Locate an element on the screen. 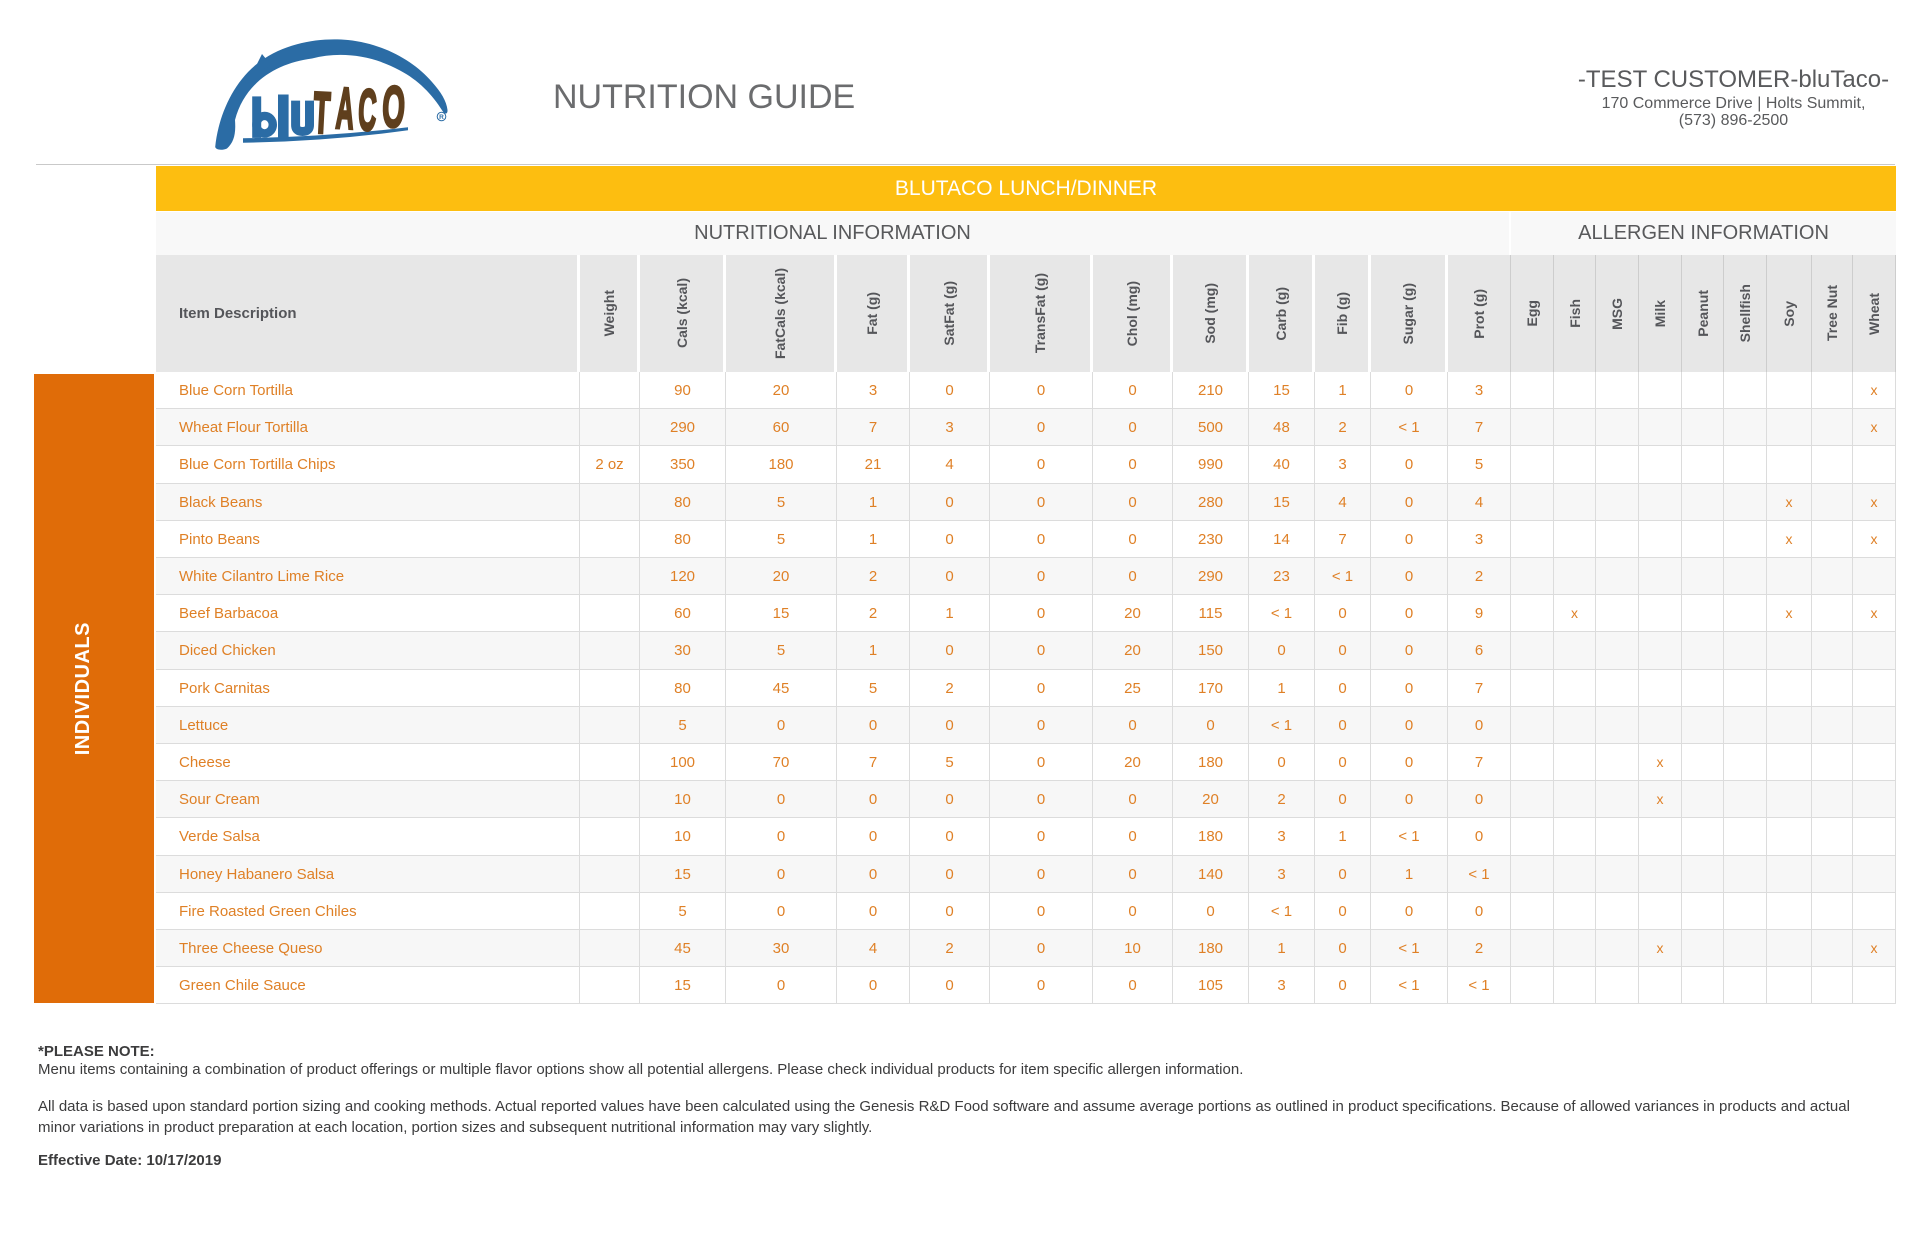  svg-text: T is located at coordinates (322, 113).